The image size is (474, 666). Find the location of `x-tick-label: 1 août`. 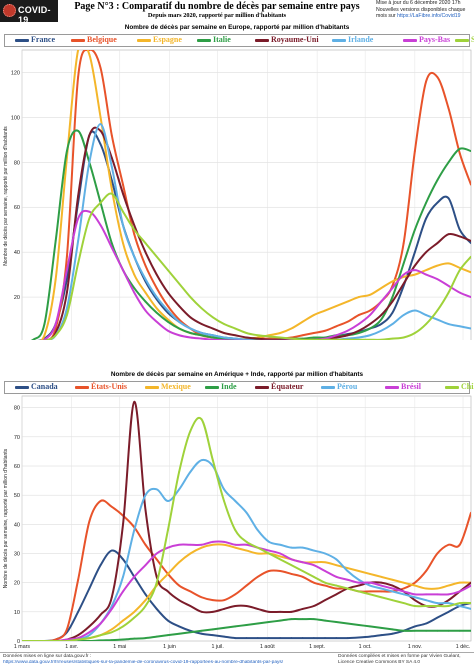

x-tick-label: 1 août is located at coordinates (267, 647).